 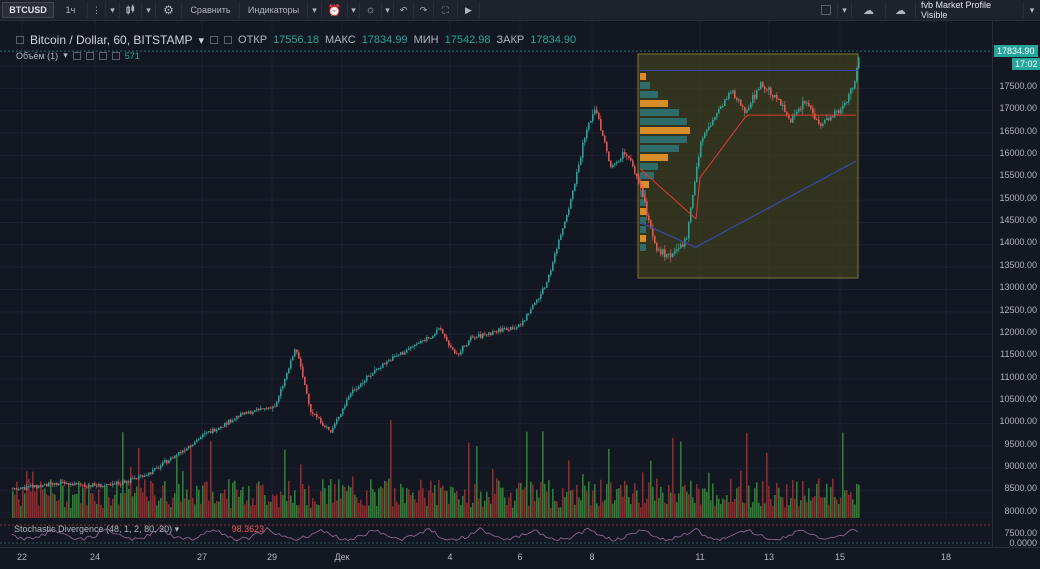 What do you see at coordinates (446, 10) in the screenshot?
I see `fullscreen-icon: ⛶` at bounding box center [446, 10].